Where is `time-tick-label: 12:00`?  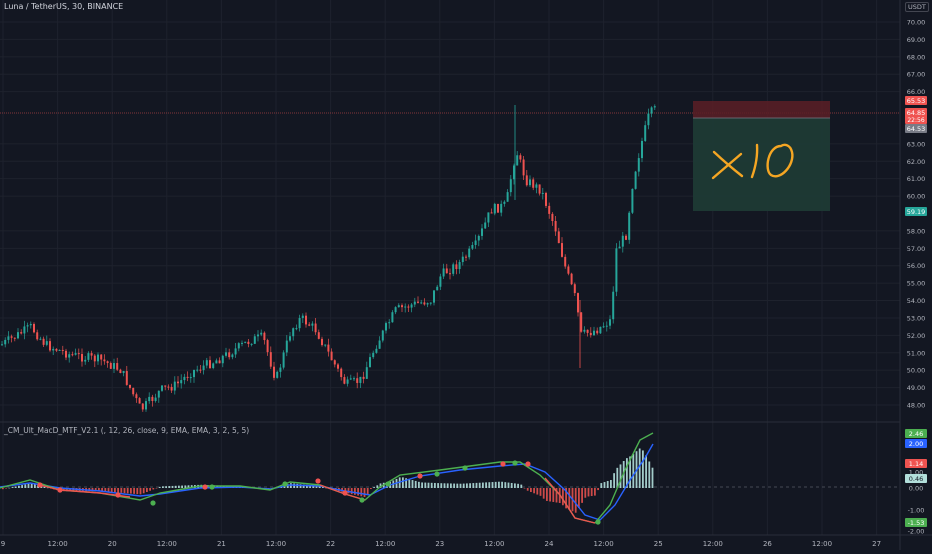
time-tick-label: 12:00 is located at coordinates (276, 544).